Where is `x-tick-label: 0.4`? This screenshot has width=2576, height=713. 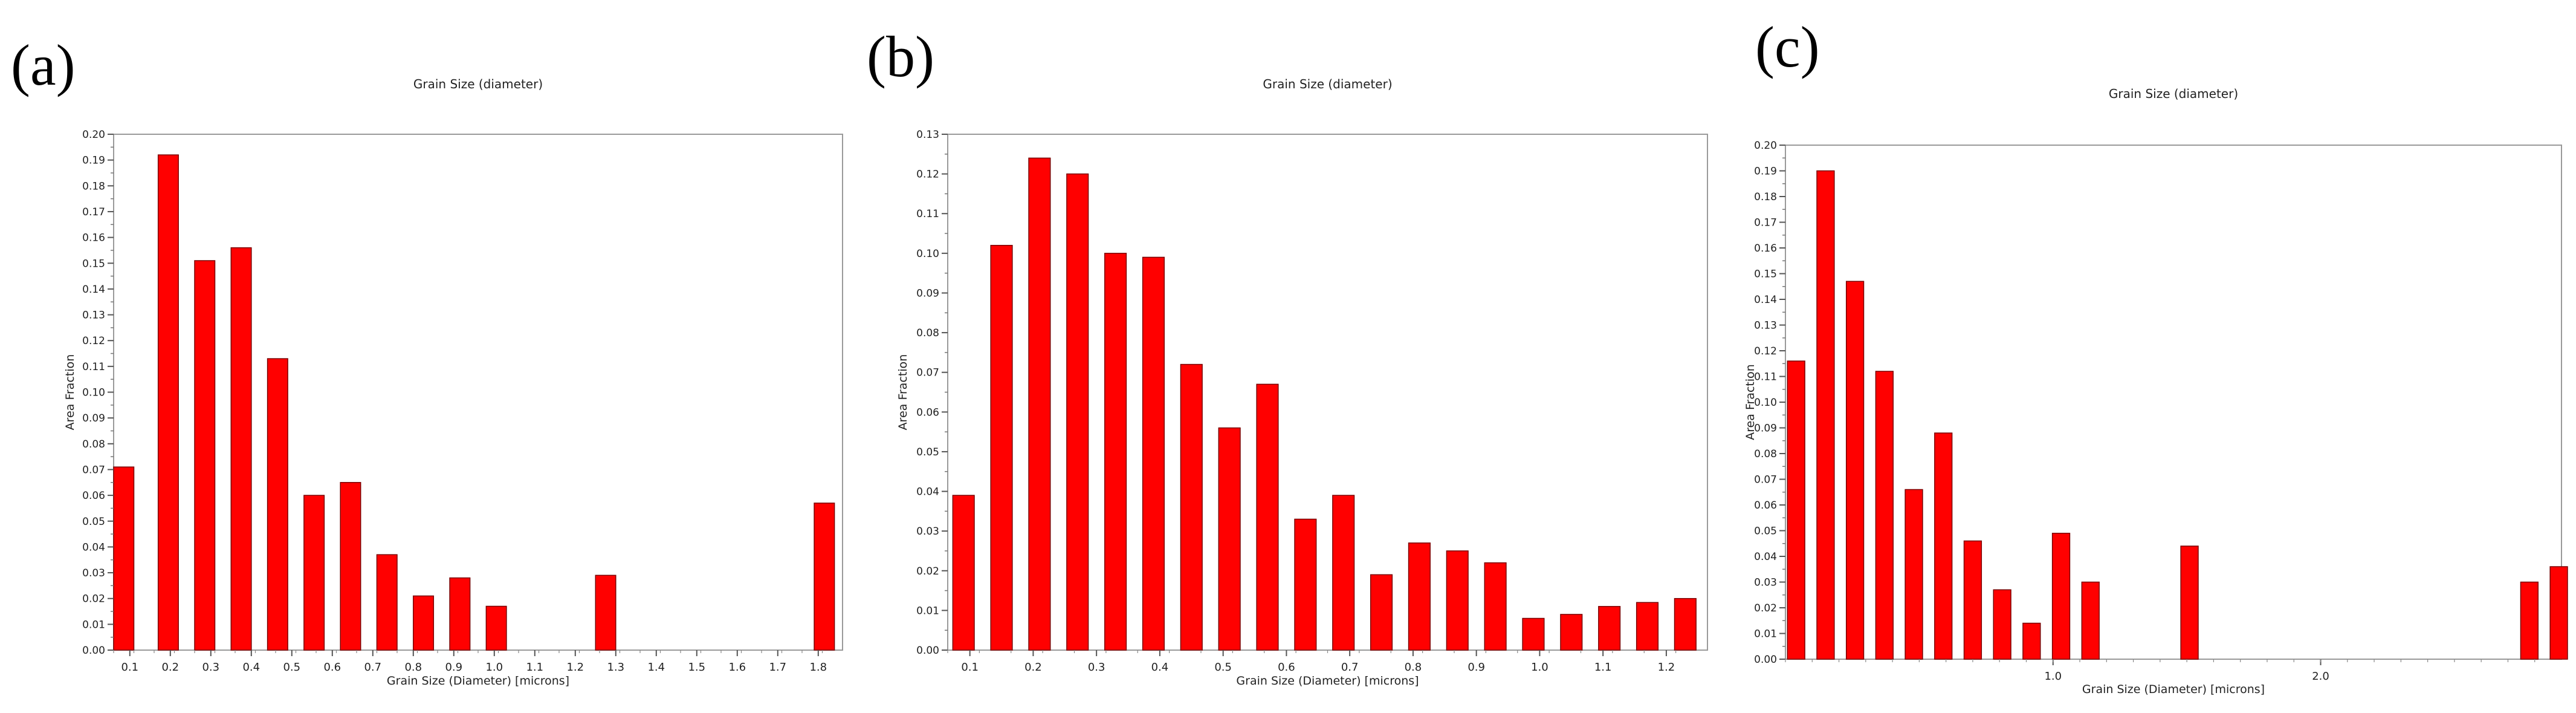
x-tick-label: 0.4 is located at coordinates (251, 667).